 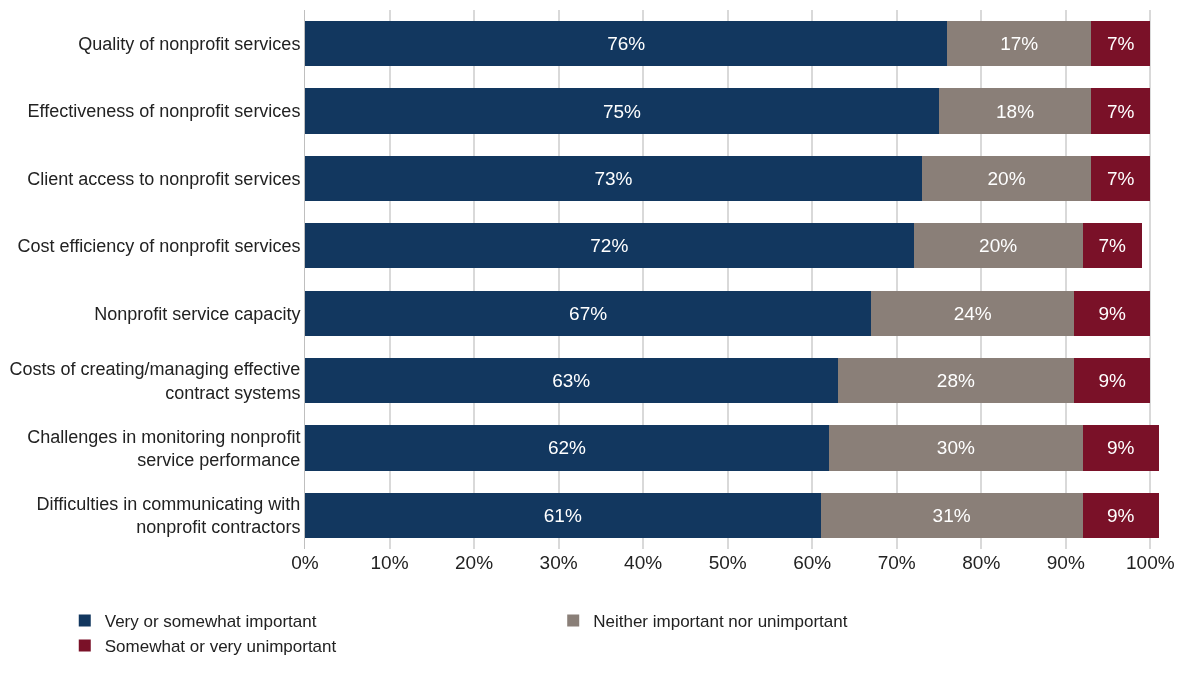 I want to click on data-label: 72%, so click(x=609, y=246).